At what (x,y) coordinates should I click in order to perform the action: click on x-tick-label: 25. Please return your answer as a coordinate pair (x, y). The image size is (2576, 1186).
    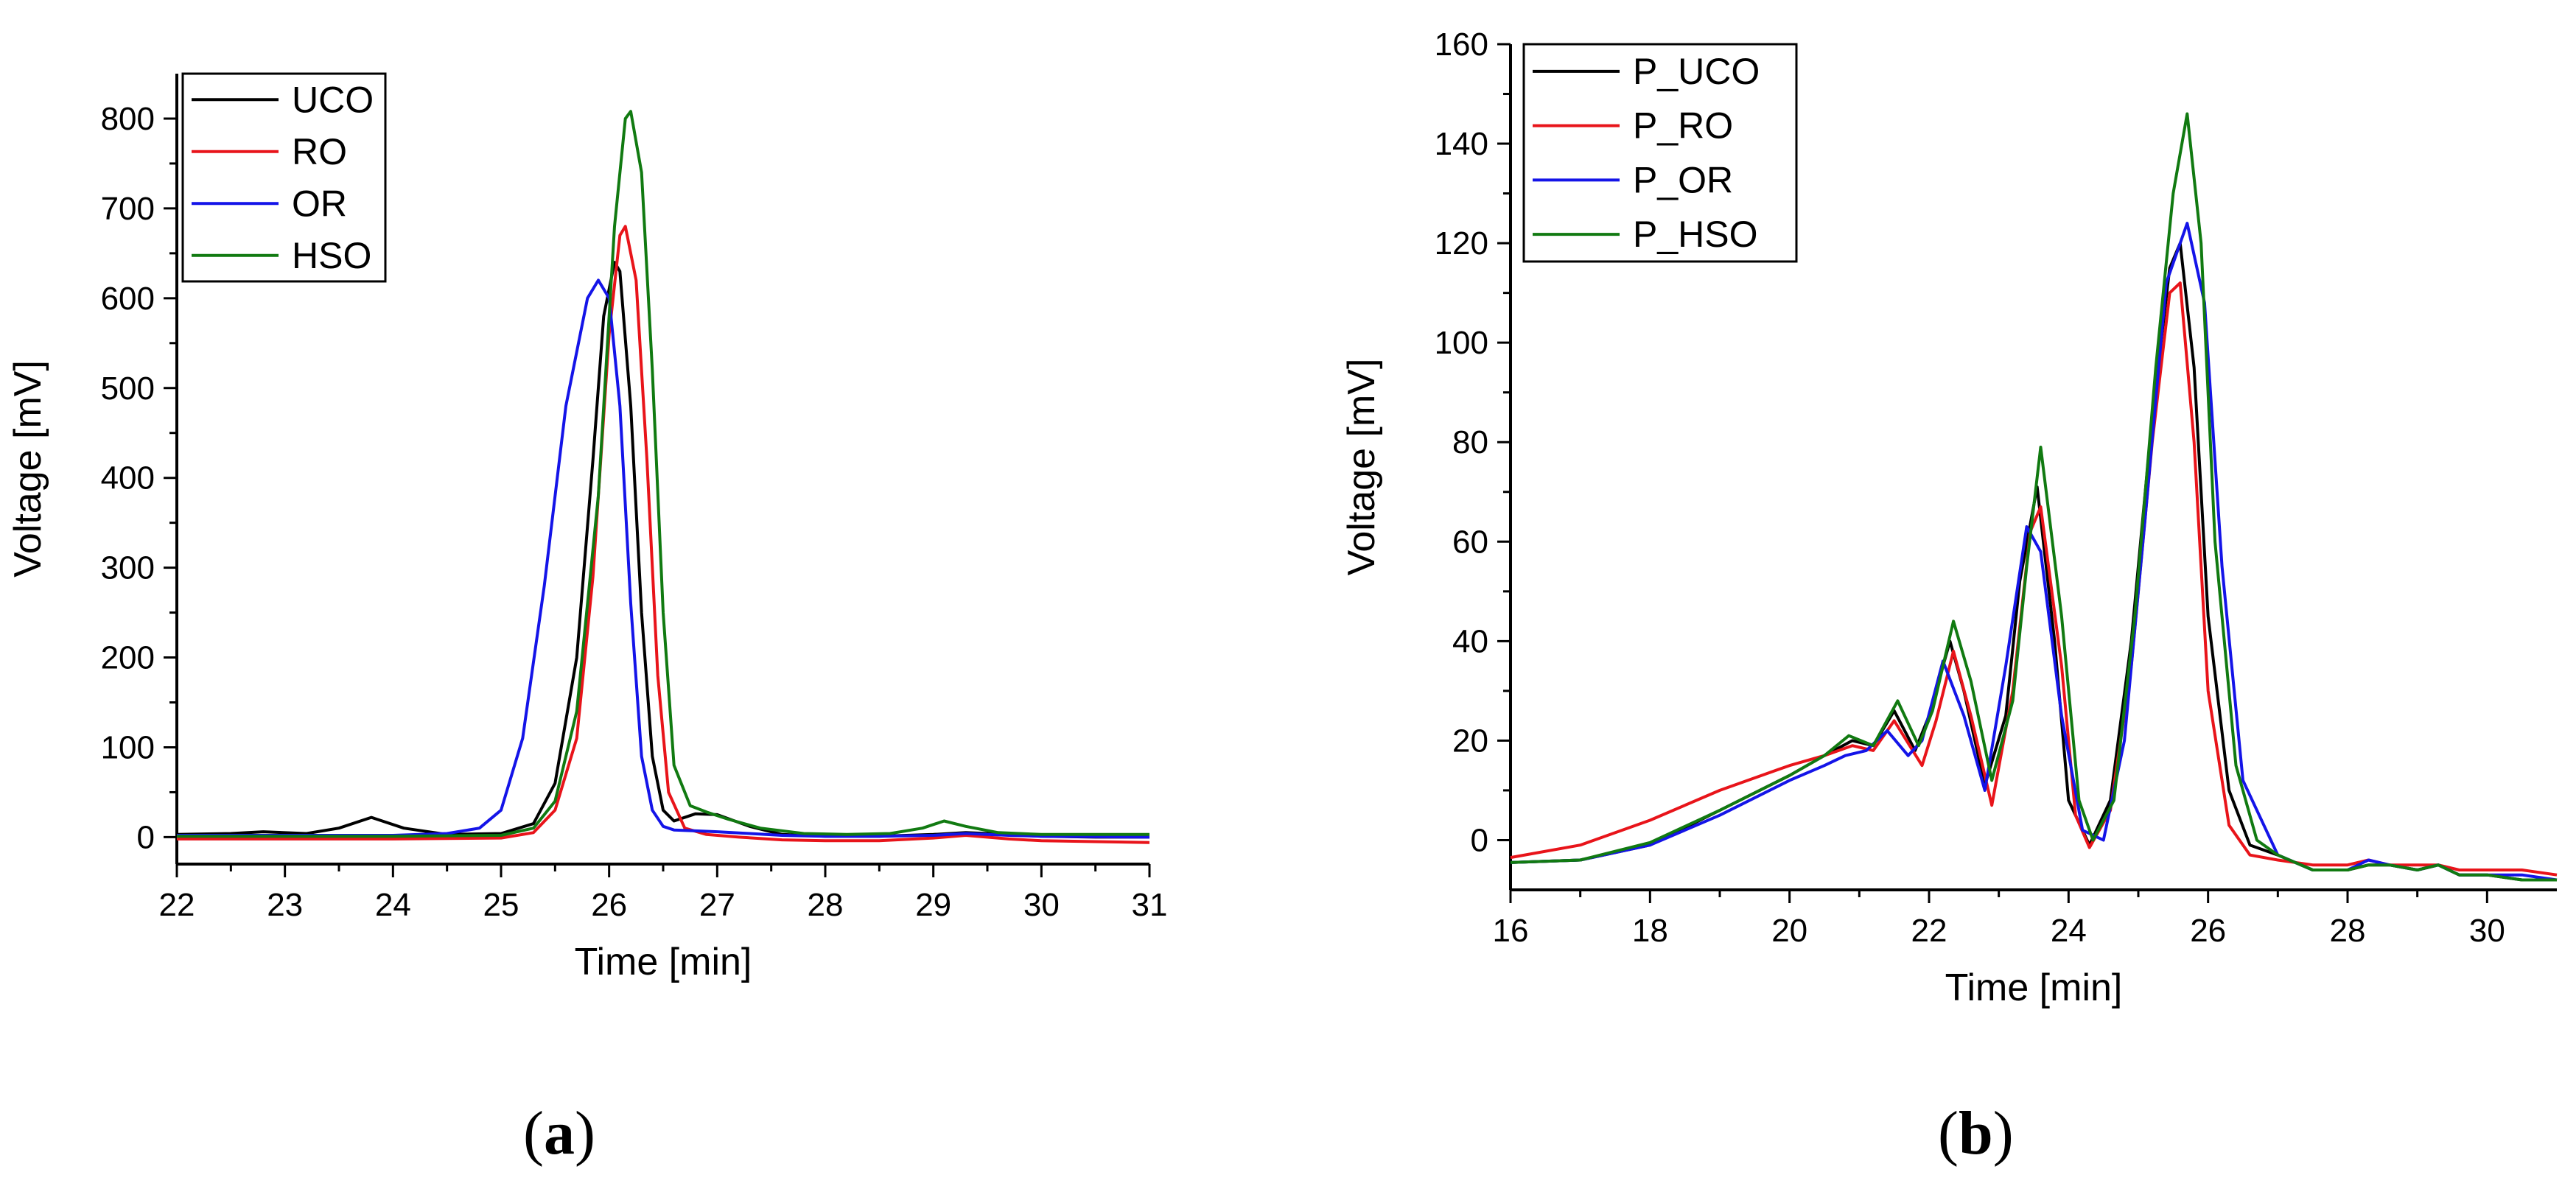
    Looking at the image, I should click on (501, 905).